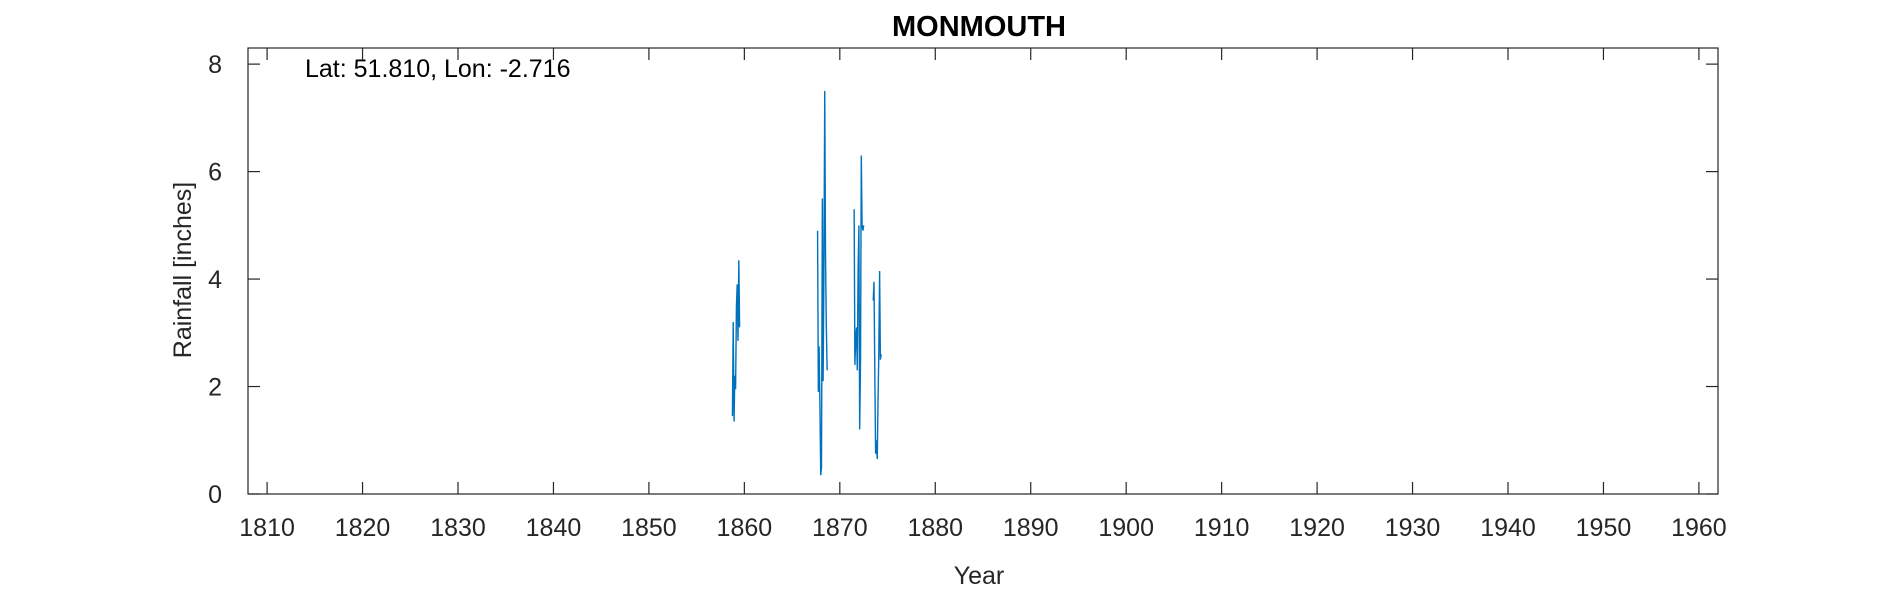 The width and height of the screenshot is (1890, 591). What do you see at coordinates (215, 495) in the screenshot?
I see `y-tick-label: 0` at bounding box center [215, 495].